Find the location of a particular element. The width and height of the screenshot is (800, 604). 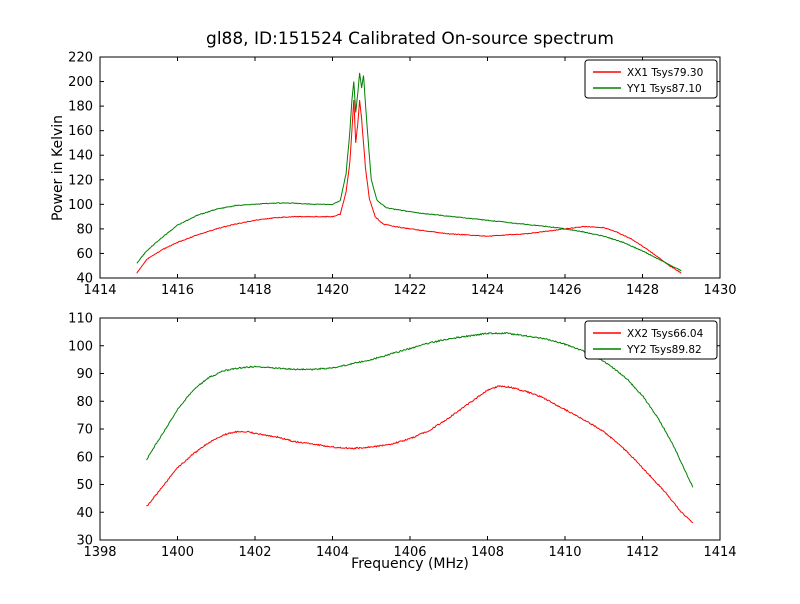

x-tick-label: 1410 is located at coordinates (564, 552).